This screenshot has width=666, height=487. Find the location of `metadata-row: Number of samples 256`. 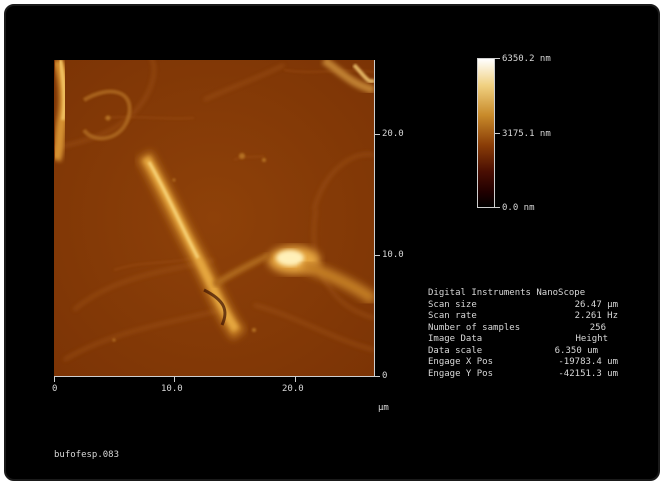

metadata-row: Number of samples 256 is located at coordinates (523, 329).